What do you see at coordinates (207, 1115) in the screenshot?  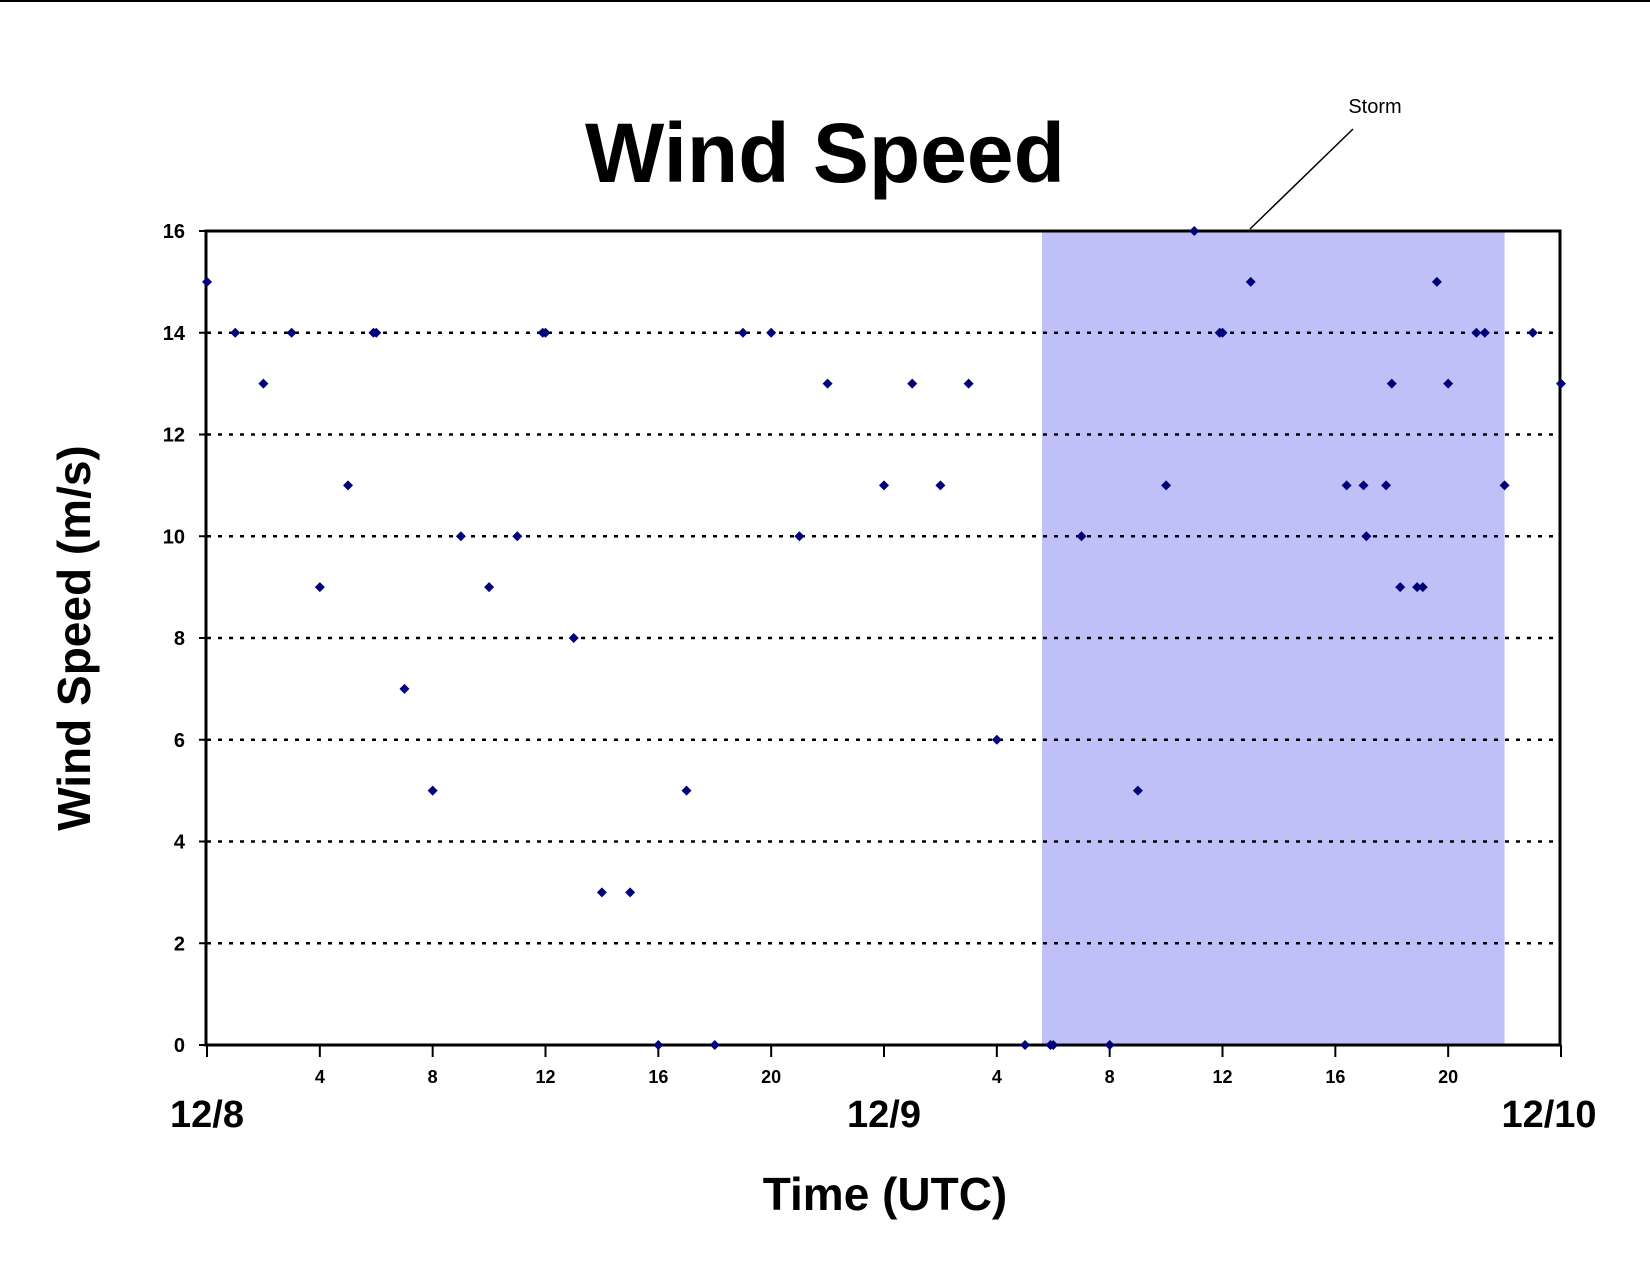 I see `x-day-tick-label: 12/8` at bounding box center [207, 1115].